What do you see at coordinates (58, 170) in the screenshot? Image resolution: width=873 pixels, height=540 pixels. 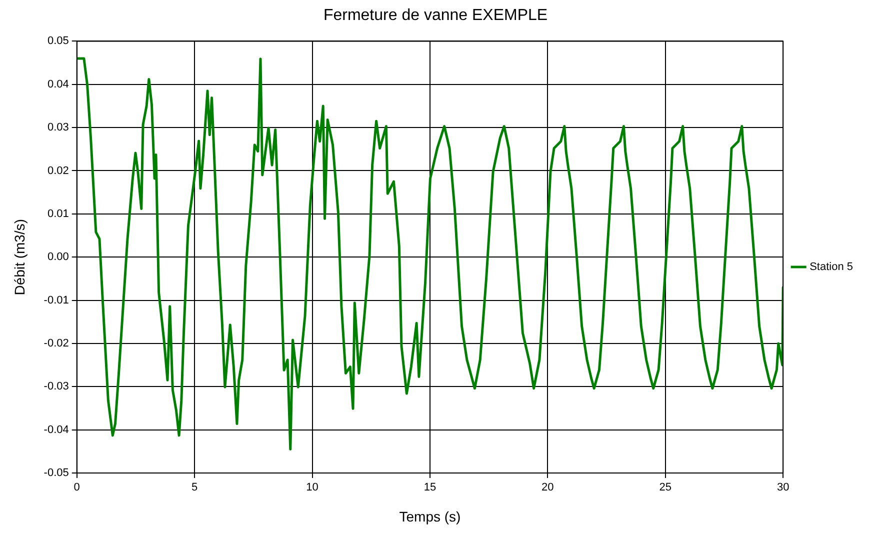 I see `y-tick-label: 0.02` at bounding box center [58, 170].